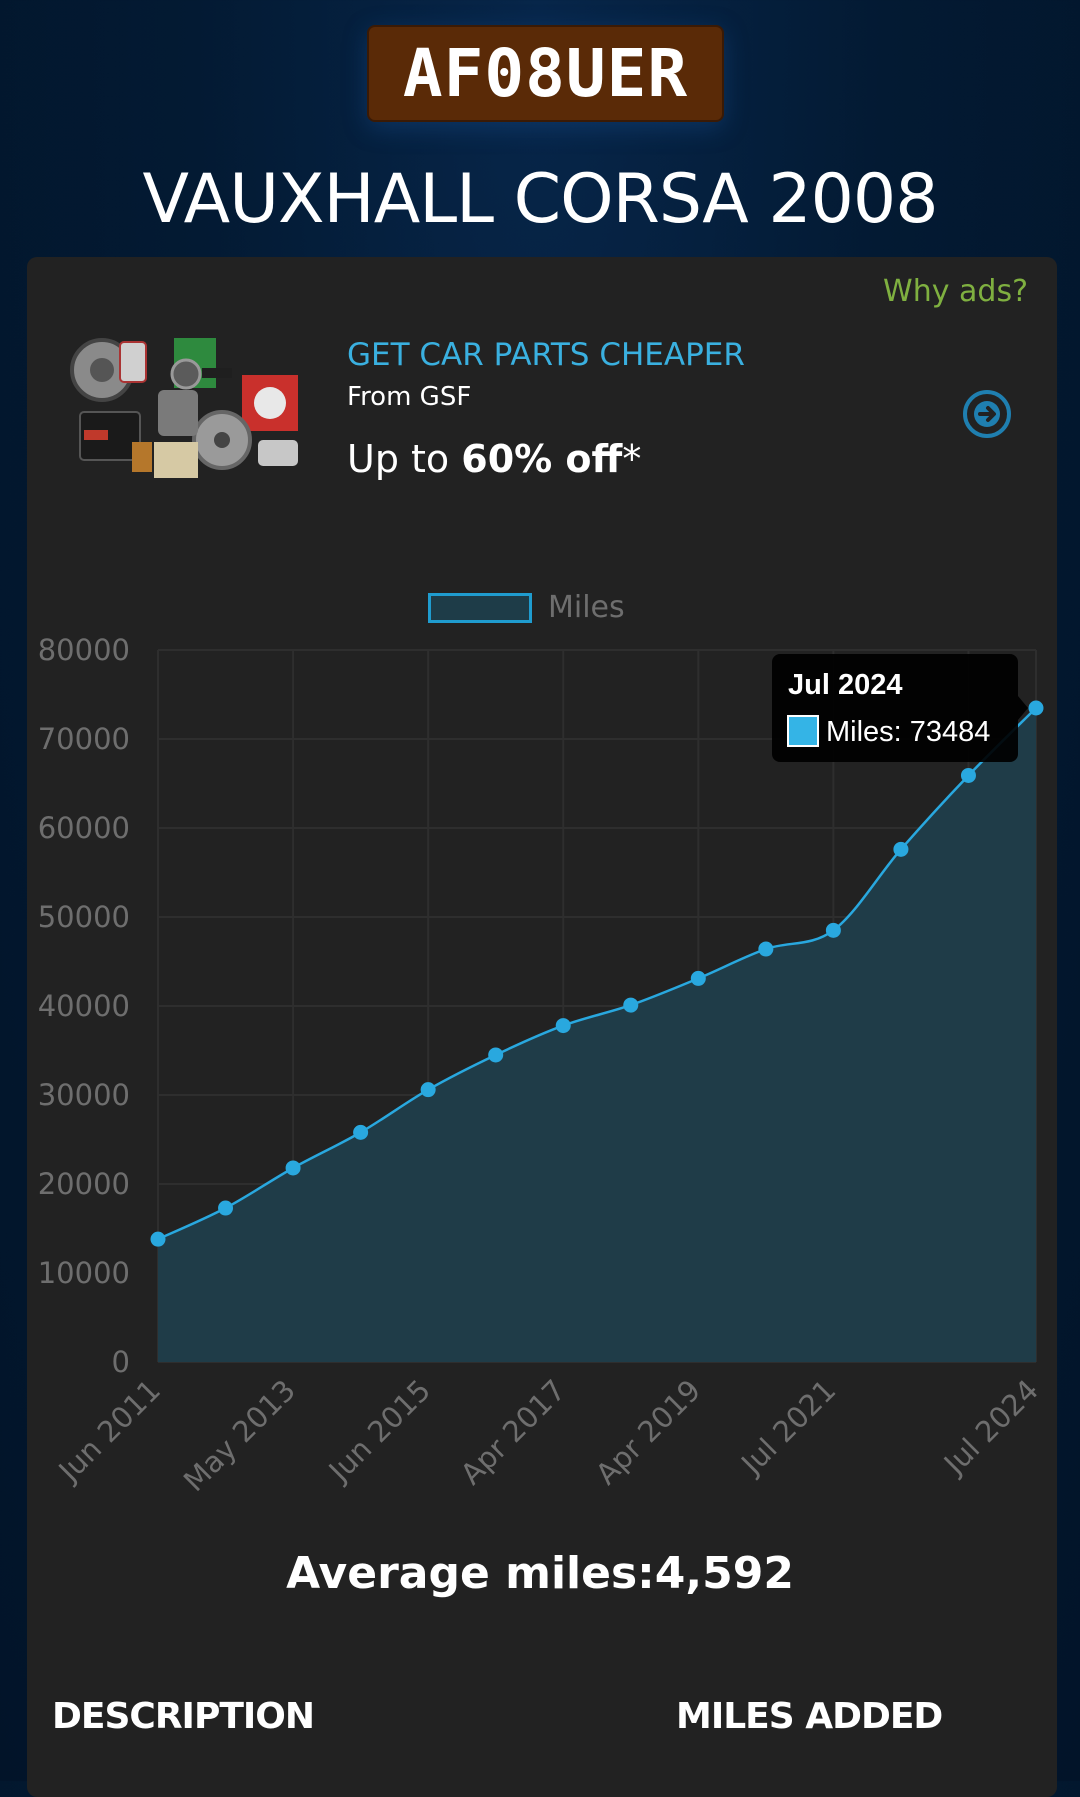 Image resolution: width=1080 pixels, height=1797 pixels. What do you see at coordinates (379, 1431) in the screenshot?
I see `x-tick-label: Jun 2015` at bounding box center [379, 1431].